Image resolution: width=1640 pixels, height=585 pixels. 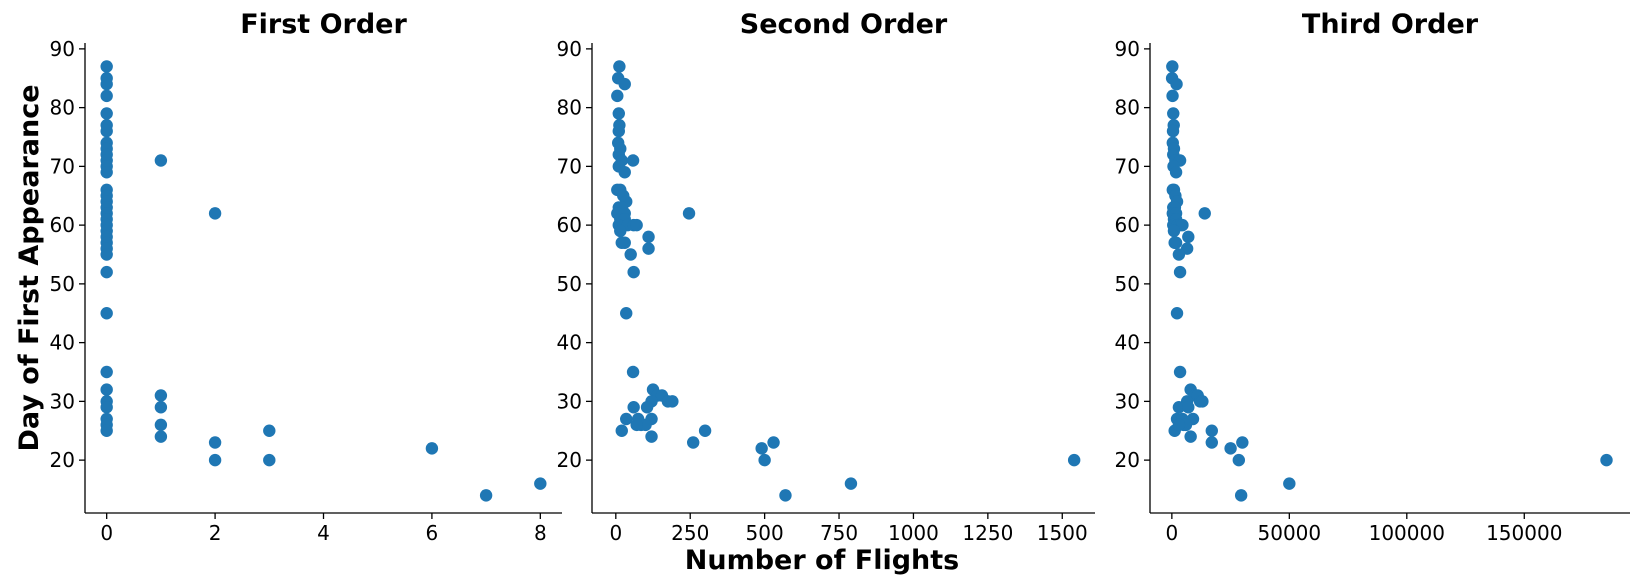 What do you see at coordinates (913, 533) in the screenshot?
I see `x-tick-label: 1000` at bounding box center [913, 533].